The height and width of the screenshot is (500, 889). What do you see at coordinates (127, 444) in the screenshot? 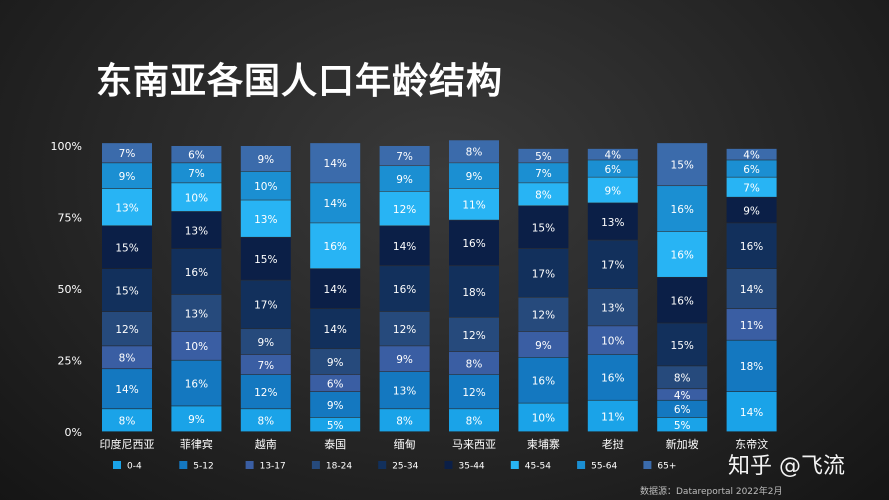
I see `x-tick-label: 印度尼西亚` at bounding box center [127, 444].